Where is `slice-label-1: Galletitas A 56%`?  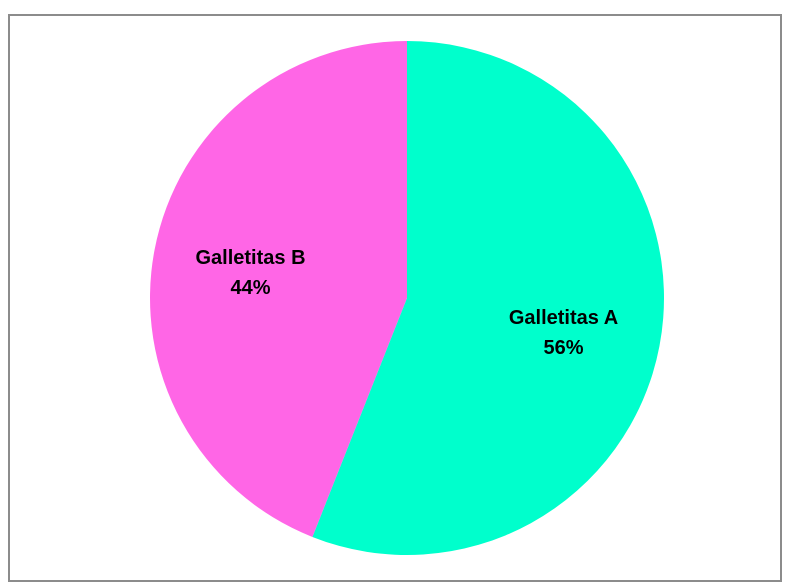 slice-label-1: Galletitas A 56% is located at coordinates (563, 333).